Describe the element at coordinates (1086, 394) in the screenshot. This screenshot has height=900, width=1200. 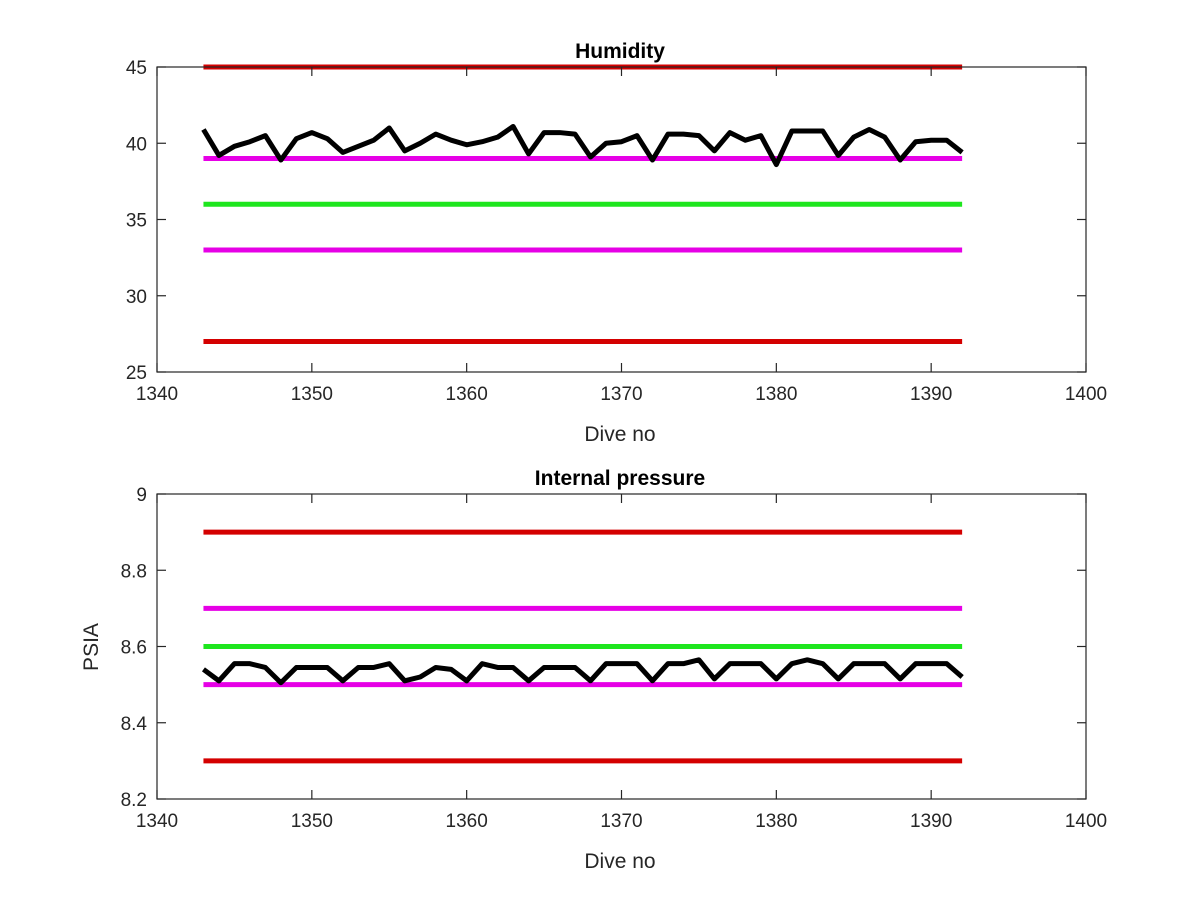
I see `humidity-x-tick-label: 1400` at that location.